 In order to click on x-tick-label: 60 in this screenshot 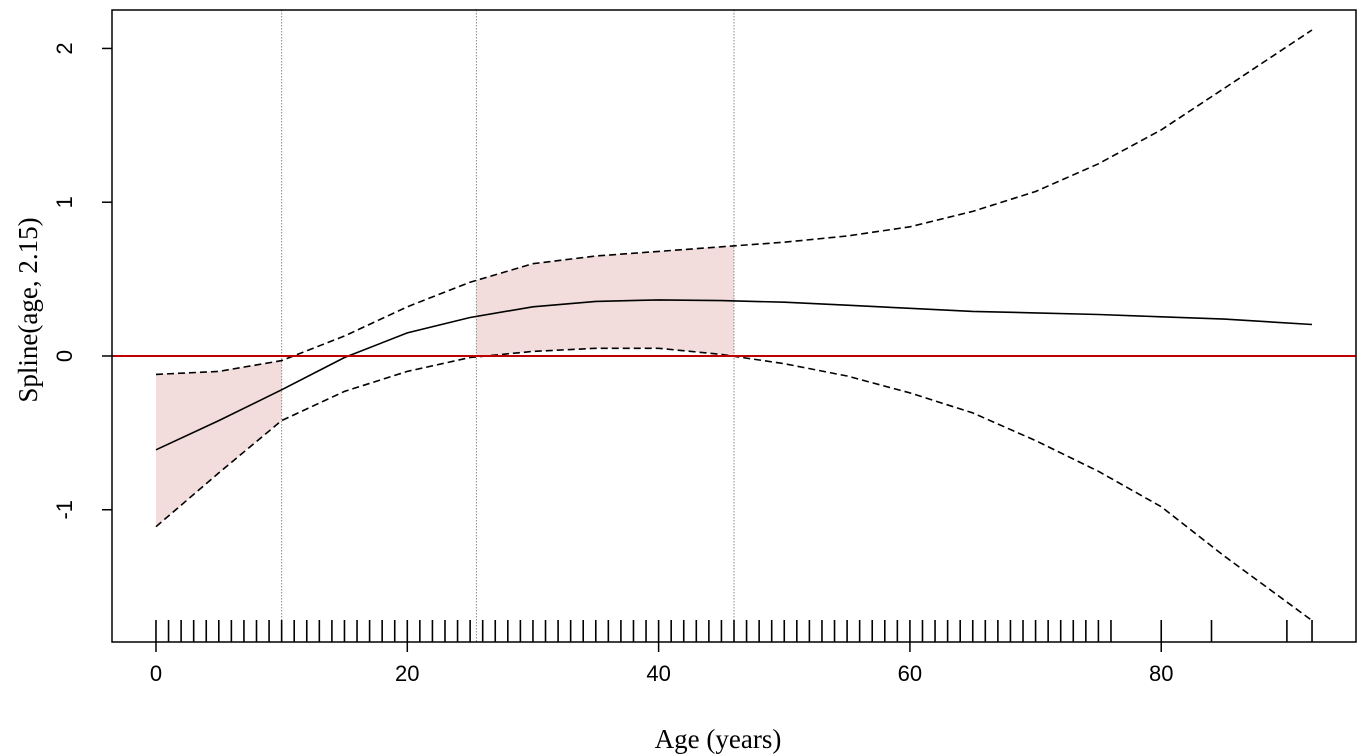, I will do `click(910, 673)`.